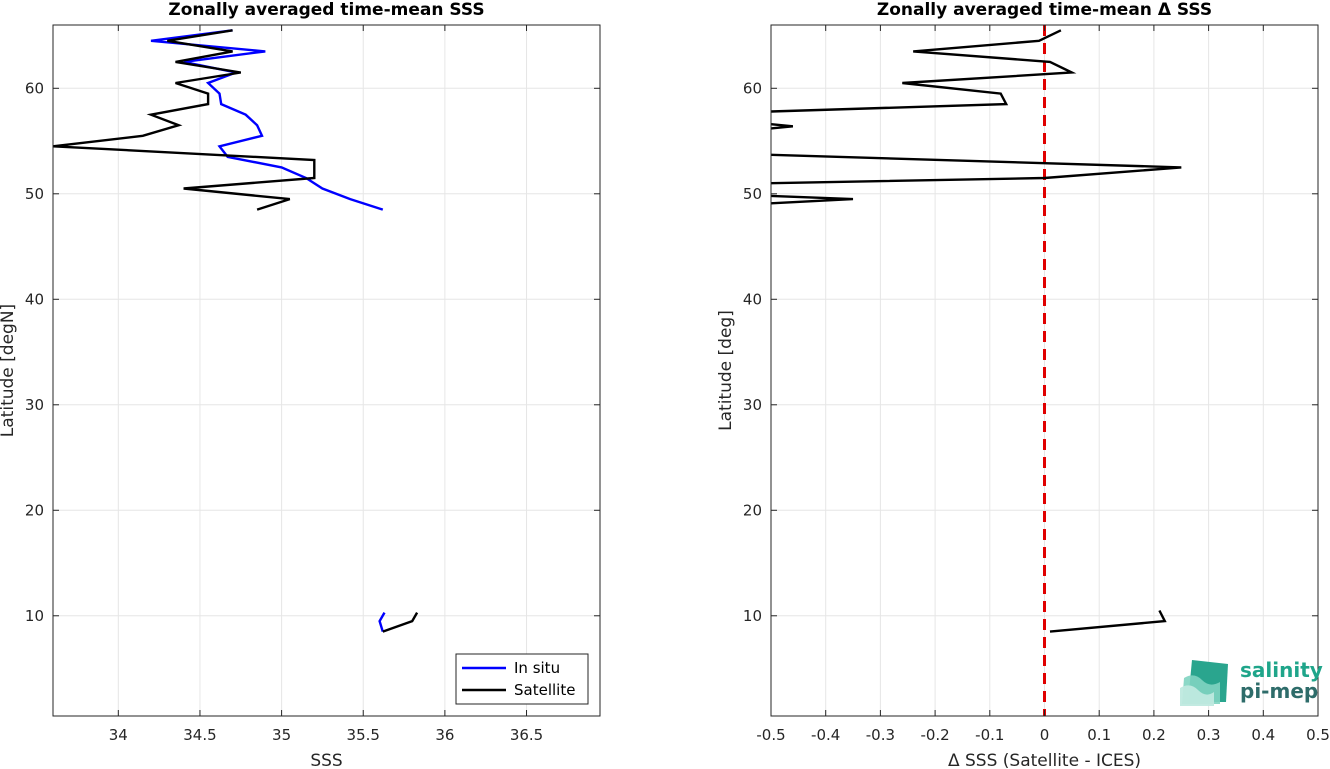 This screenshot has height=769, width=1330. Describe the element at coordinates (199, 735) in the screenshot. I see `x-tick-label: 34.5` at that location.